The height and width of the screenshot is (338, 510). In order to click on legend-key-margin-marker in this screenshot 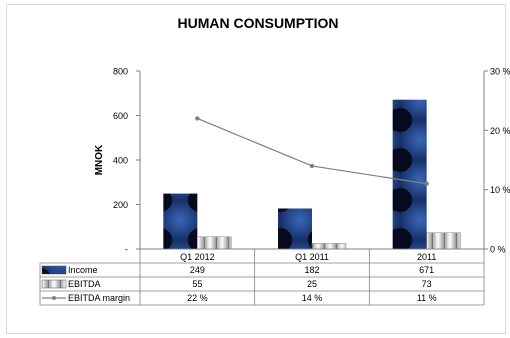, I will do `click(54, 298)`.